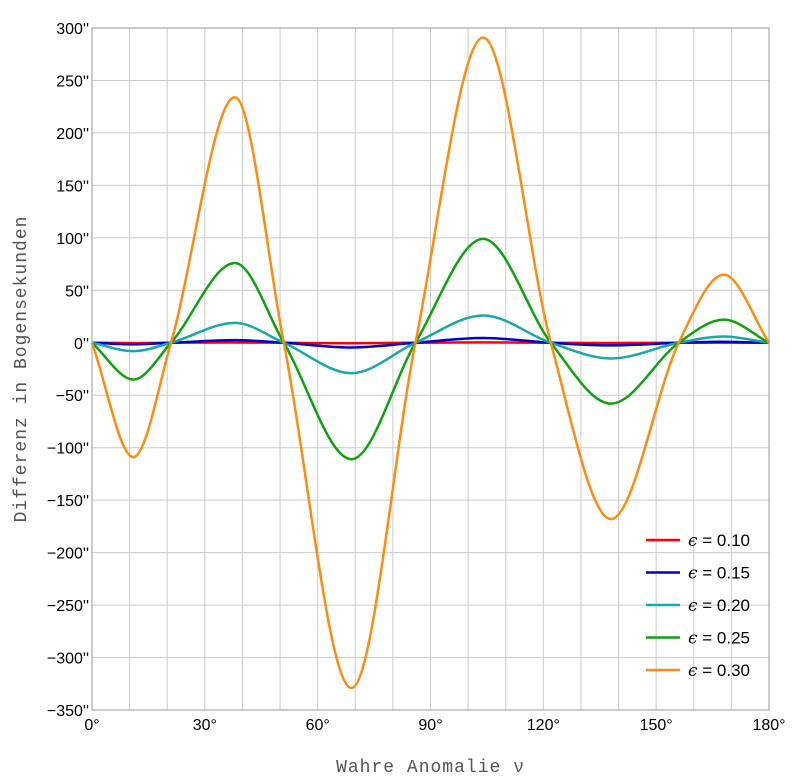  I want to click on x-axis-ticks: 0° 30° 60° 90° 120° 150° 180°, so click(434, 725).